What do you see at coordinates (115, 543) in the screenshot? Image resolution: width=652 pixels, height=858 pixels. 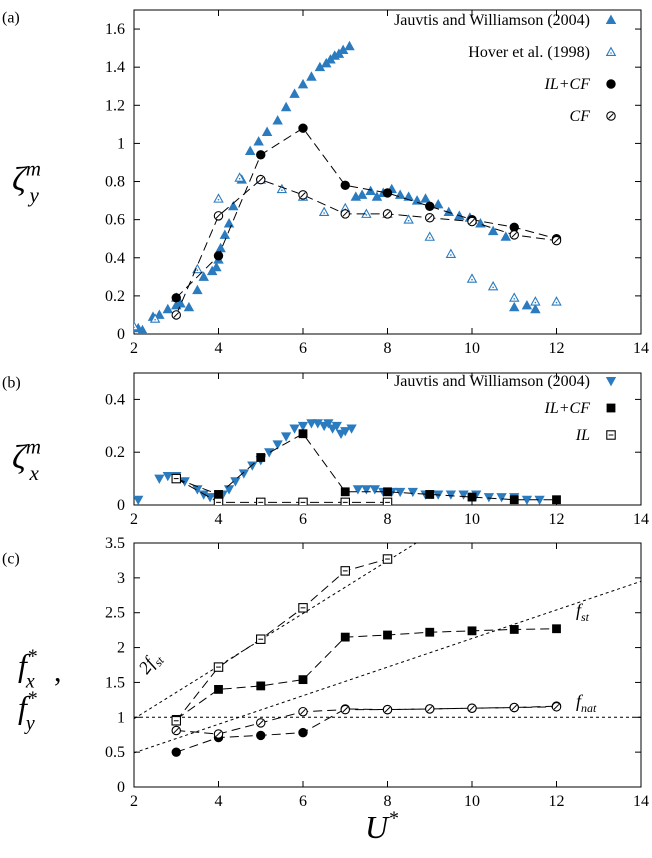 I see `y-tick-label: 3.5` at bounding box center [115, 543].